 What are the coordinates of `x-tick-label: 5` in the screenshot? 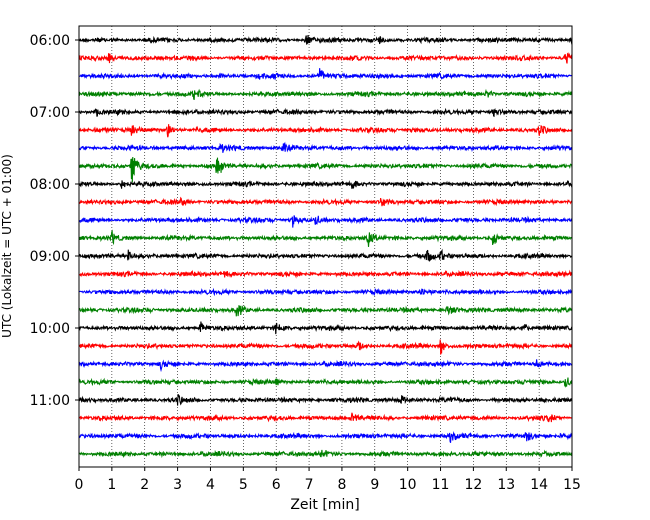 It's located at (243, 485).